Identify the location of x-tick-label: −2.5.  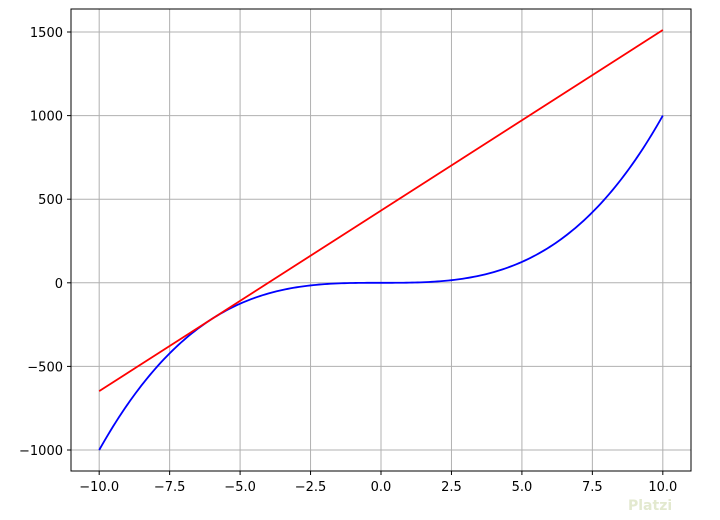
(311, 487).